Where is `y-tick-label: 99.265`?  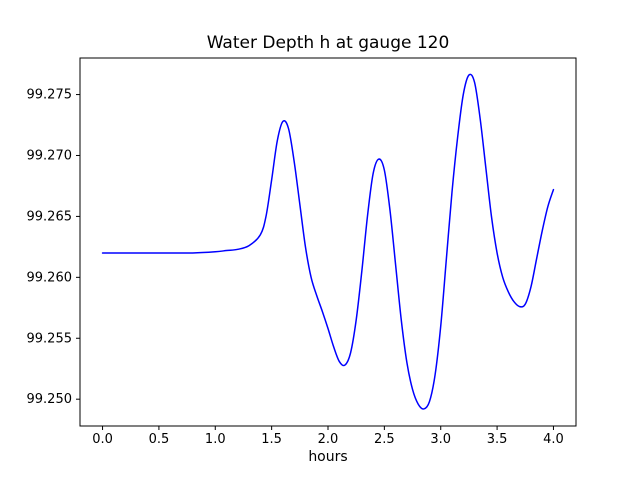
y-tick-label: 99.265 is located at coordinates (50, 216).